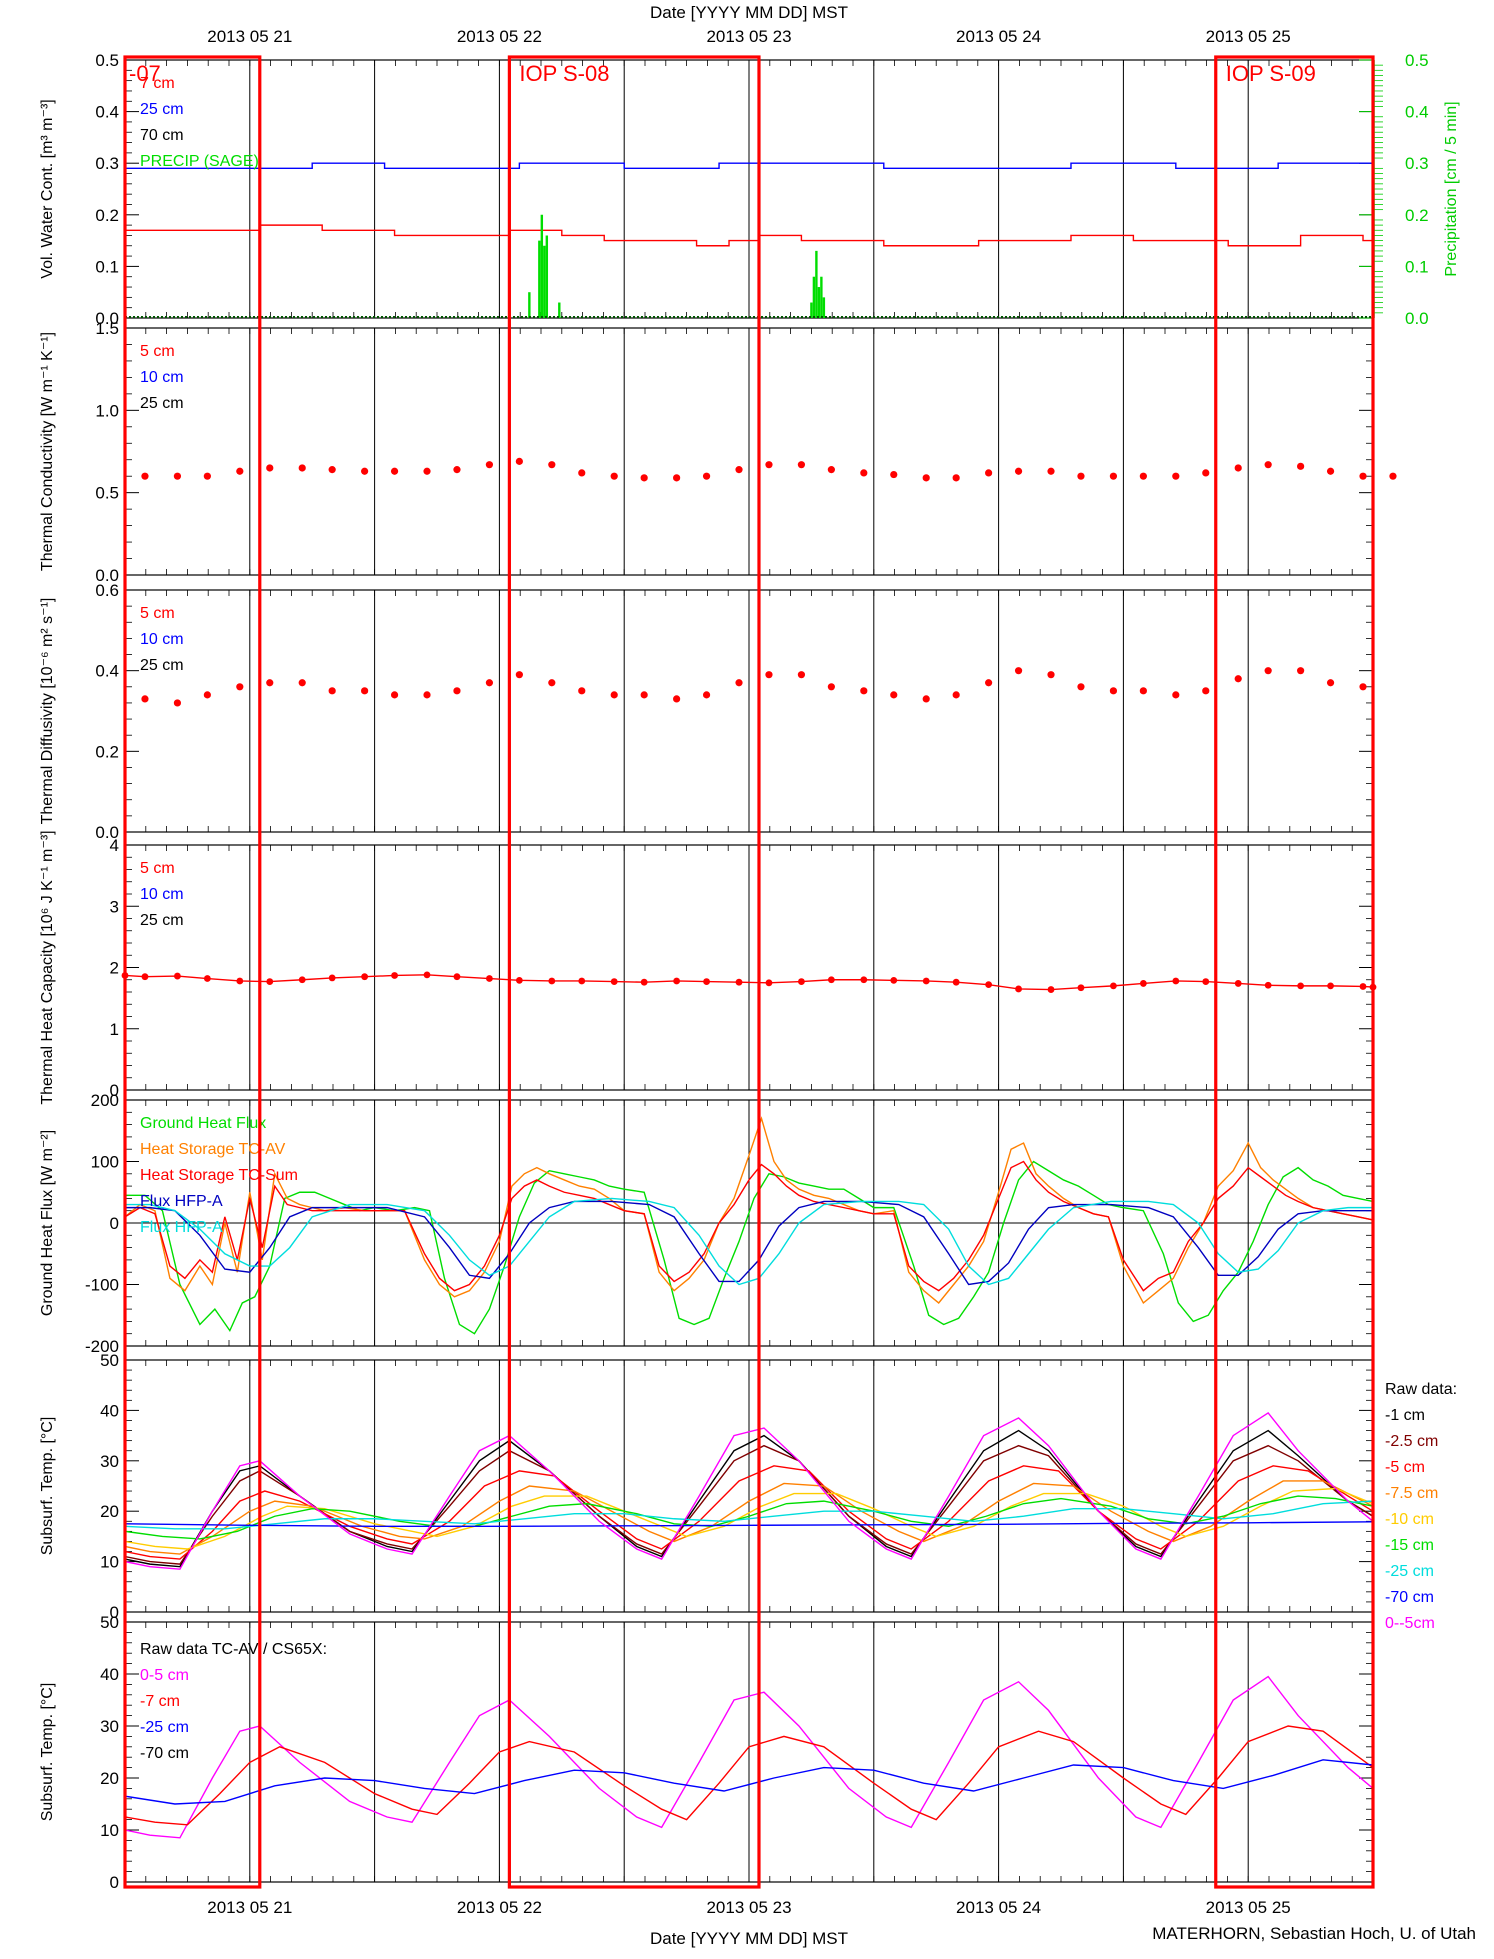  Describe the element at coordinates (1405, 1467) in the screenshot. I see `legend-entry: -5 cm` at that location.